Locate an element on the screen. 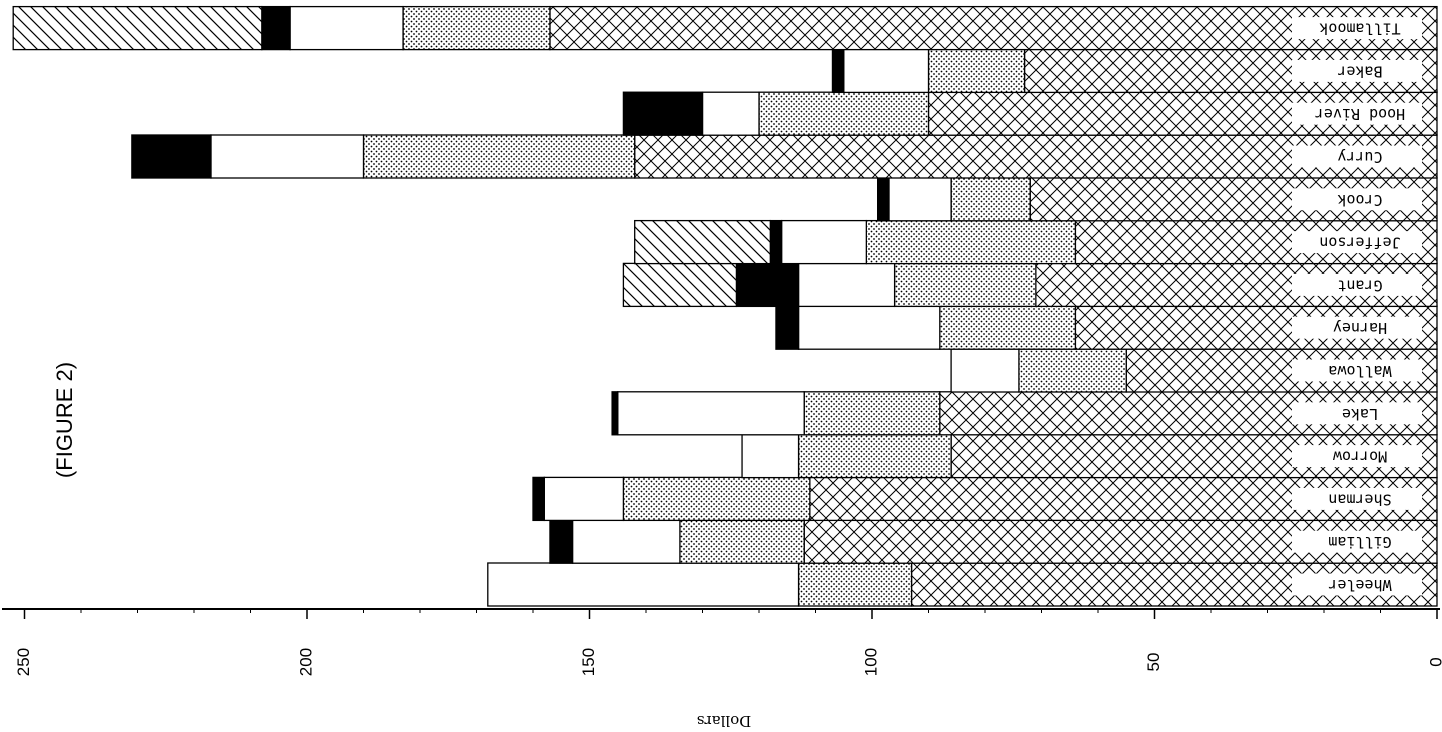 The width and height of the screenshot is (1442, 732). category-label: Gilliam is located at coordinates (1359, 542).